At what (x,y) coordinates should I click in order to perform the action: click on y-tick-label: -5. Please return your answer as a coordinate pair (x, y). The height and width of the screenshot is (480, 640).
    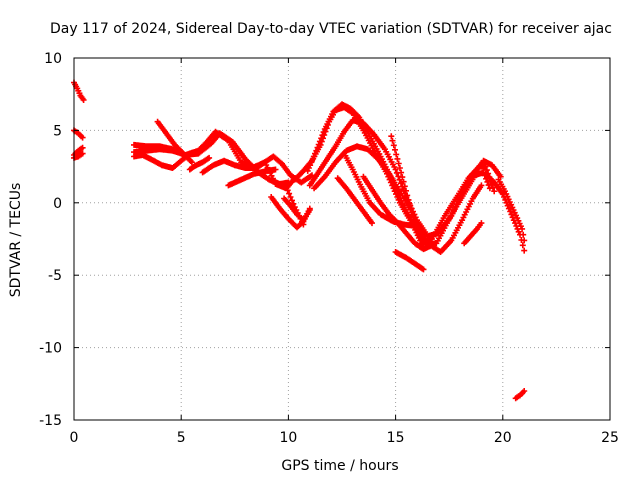
    Looking at the image, I should click on (55, 276).